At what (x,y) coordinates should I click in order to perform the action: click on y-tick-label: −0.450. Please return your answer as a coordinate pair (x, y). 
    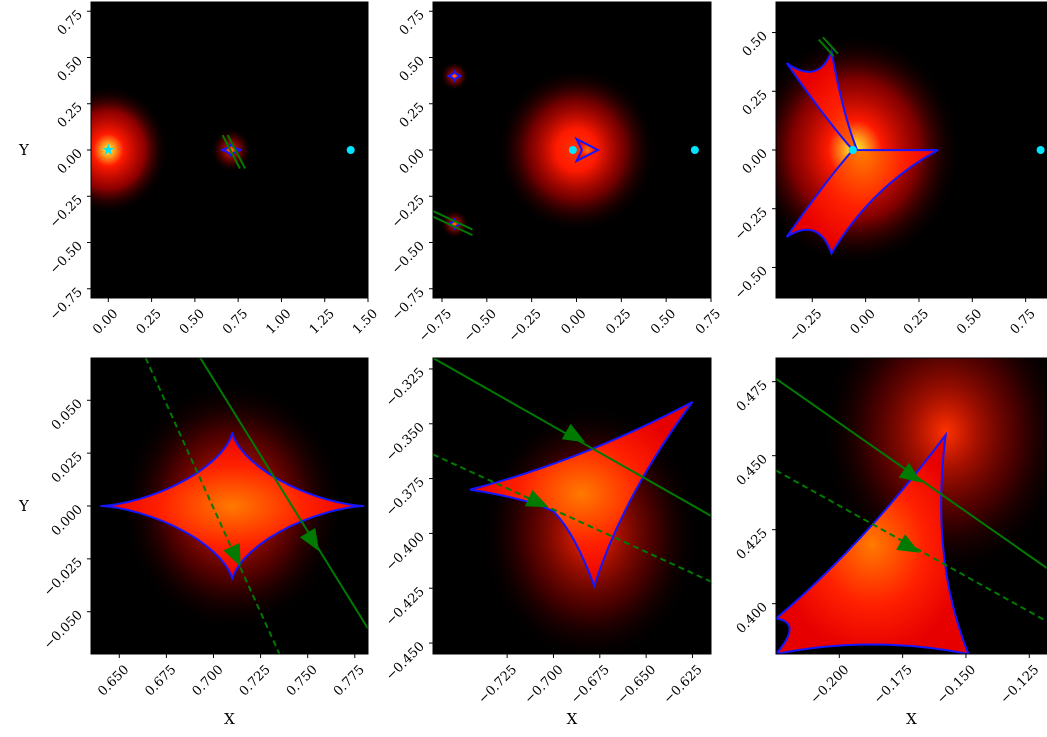
    Looking at the image, I should click on (405, 661).